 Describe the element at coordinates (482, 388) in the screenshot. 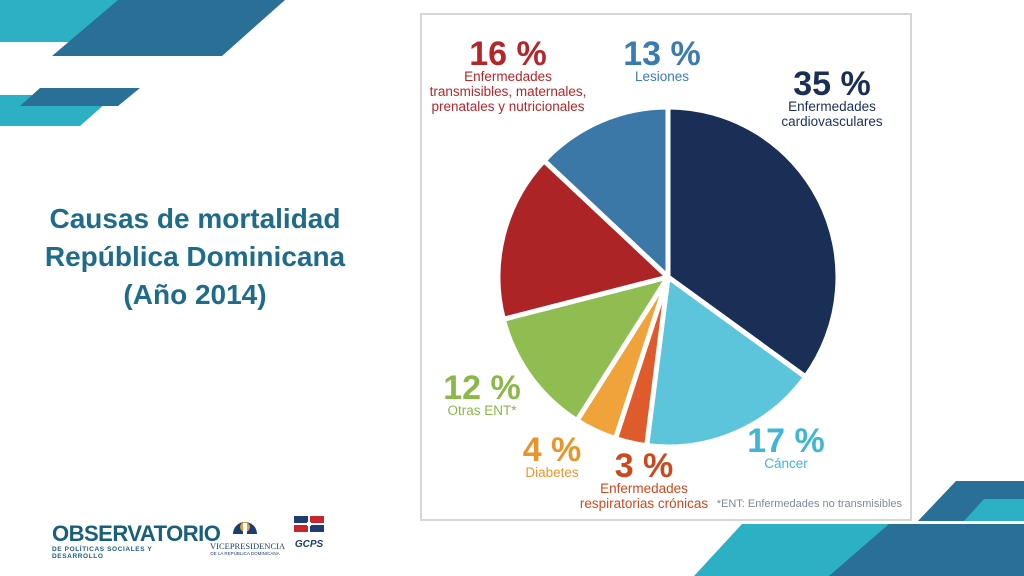

I see `slice-percent-label-4: 12 %` at that location.